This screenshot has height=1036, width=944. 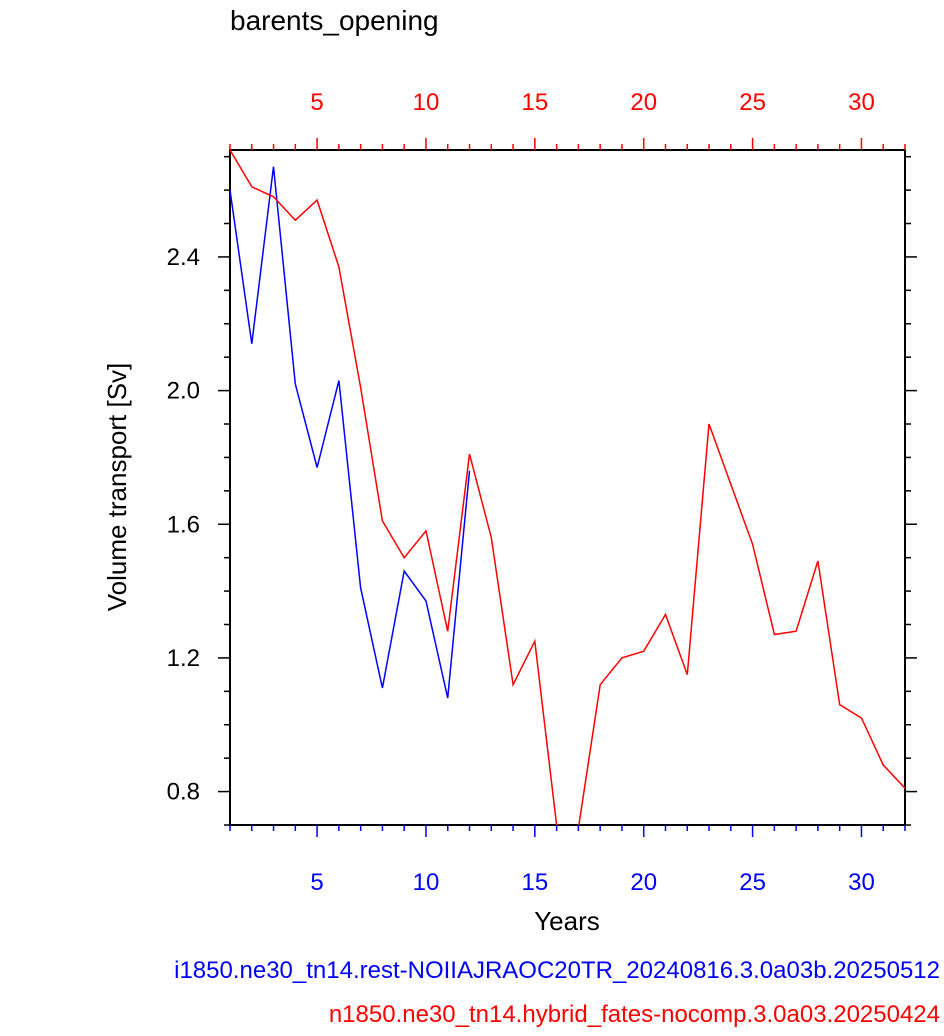 I want to click on series-line-blue, so click(x=350, y=432).